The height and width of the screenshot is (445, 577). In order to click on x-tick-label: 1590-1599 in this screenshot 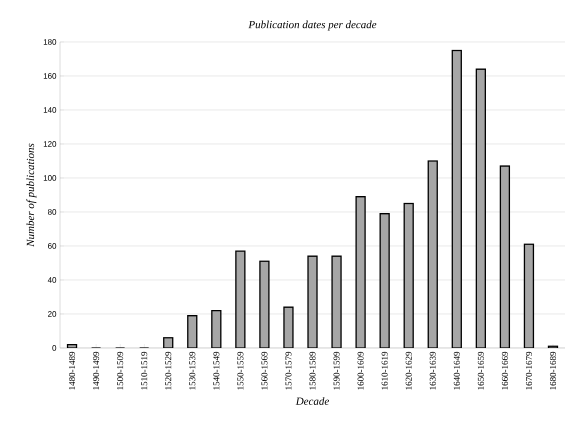, I will do `click(337, 371)`.